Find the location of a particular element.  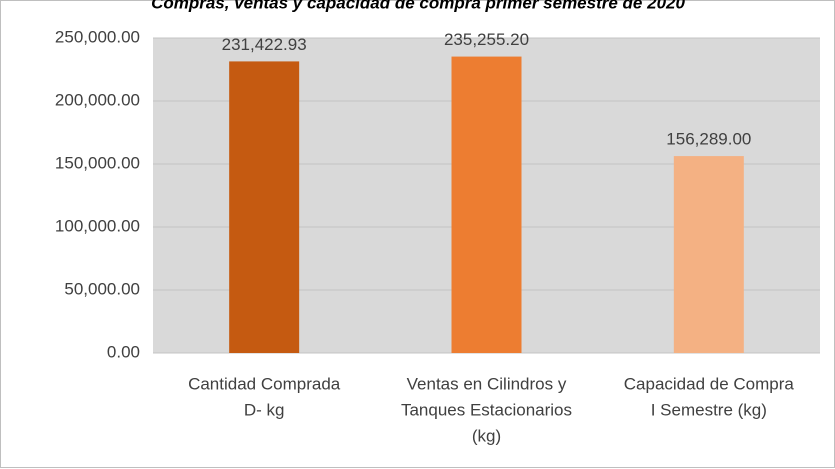

y-tick-label: 200,000.00 is located at coordinates (97, 99).